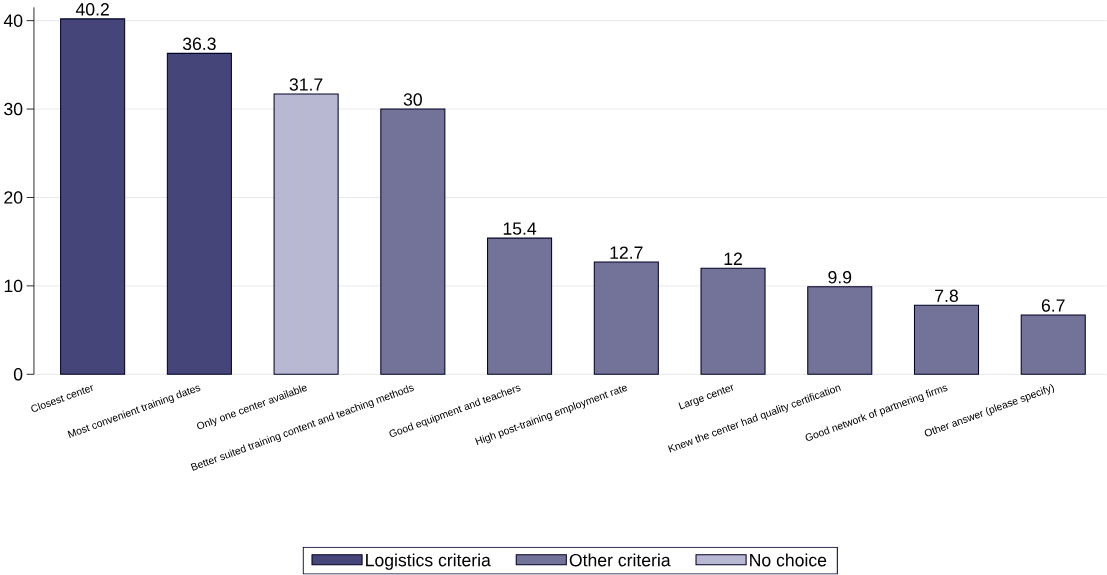 This screenshot has width=1107, height=575. Describe the element at coordinates (520, 229) in the screenshot. I see `data-label: 15.4` at that location.